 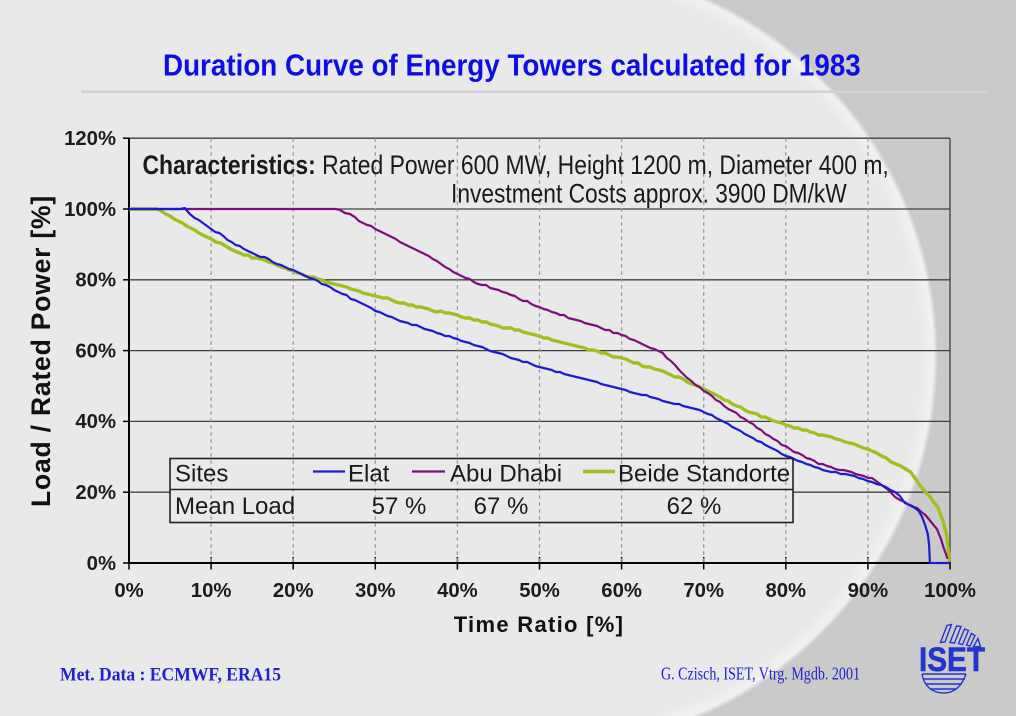 I want to click on svg-text: Sites, so click(x=201, y=474).